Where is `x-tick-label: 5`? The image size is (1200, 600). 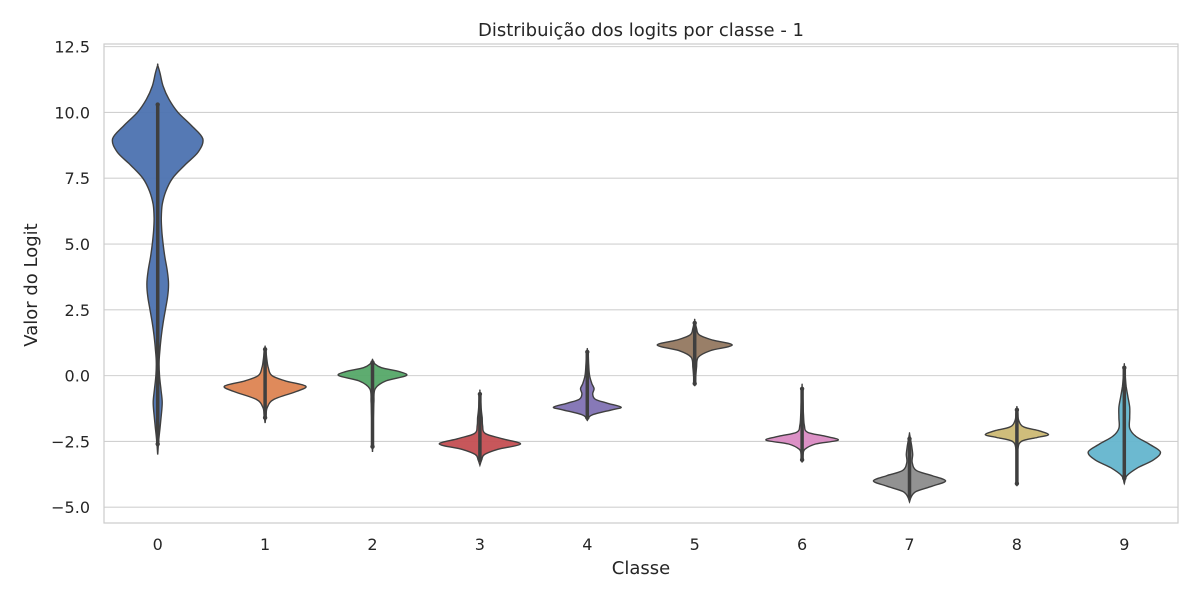 x-tick-label: 5 is located at coordinates (695, 544).